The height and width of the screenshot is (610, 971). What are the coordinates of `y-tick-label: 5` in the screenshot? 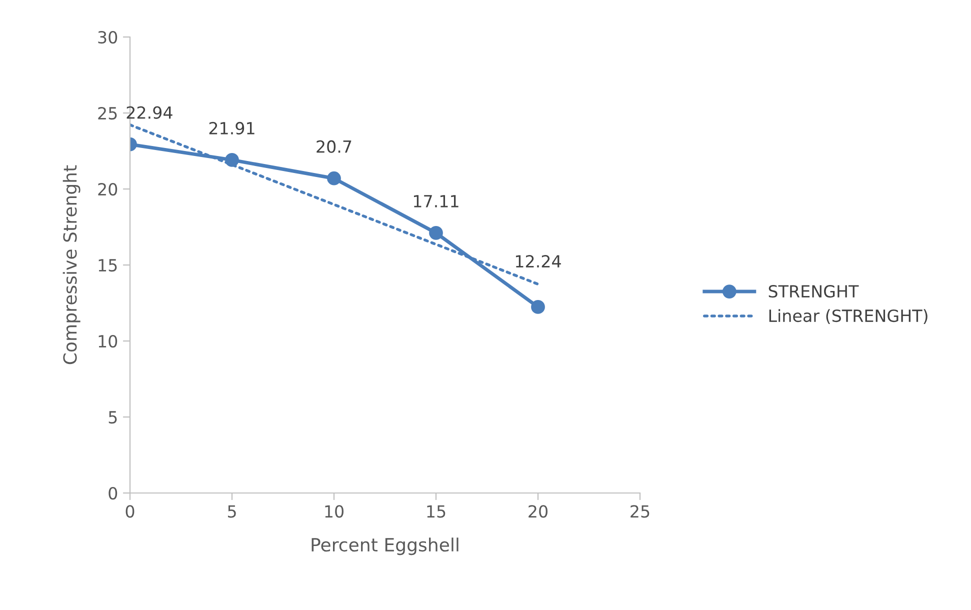 It's located at (112, 417).